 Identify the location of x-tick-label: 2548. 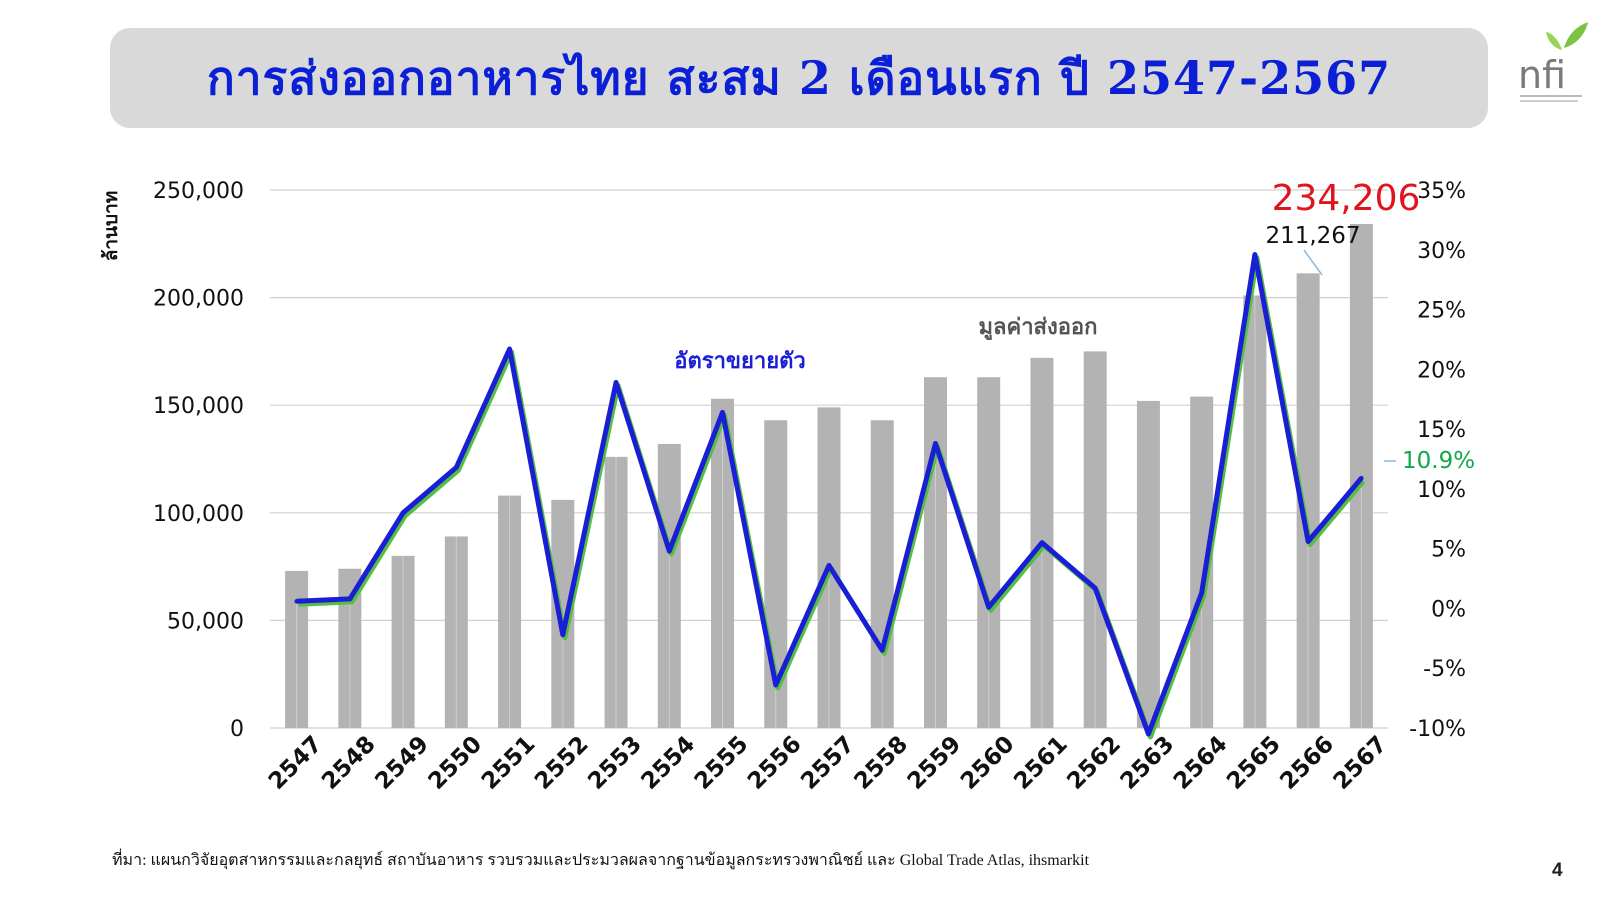
(349, 763).